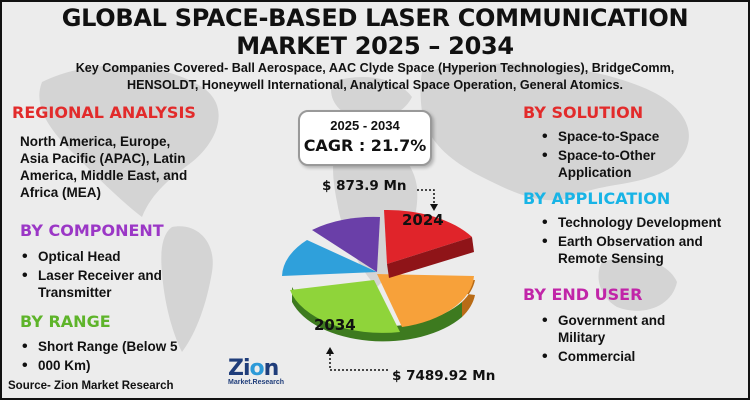 The image size is (750, 400). Describe the element at coordinates (375, 18) in the screenshot. I see `title-line-1: GLOBAL SPACE-BASED LASER COMMUNICATION` at that location.